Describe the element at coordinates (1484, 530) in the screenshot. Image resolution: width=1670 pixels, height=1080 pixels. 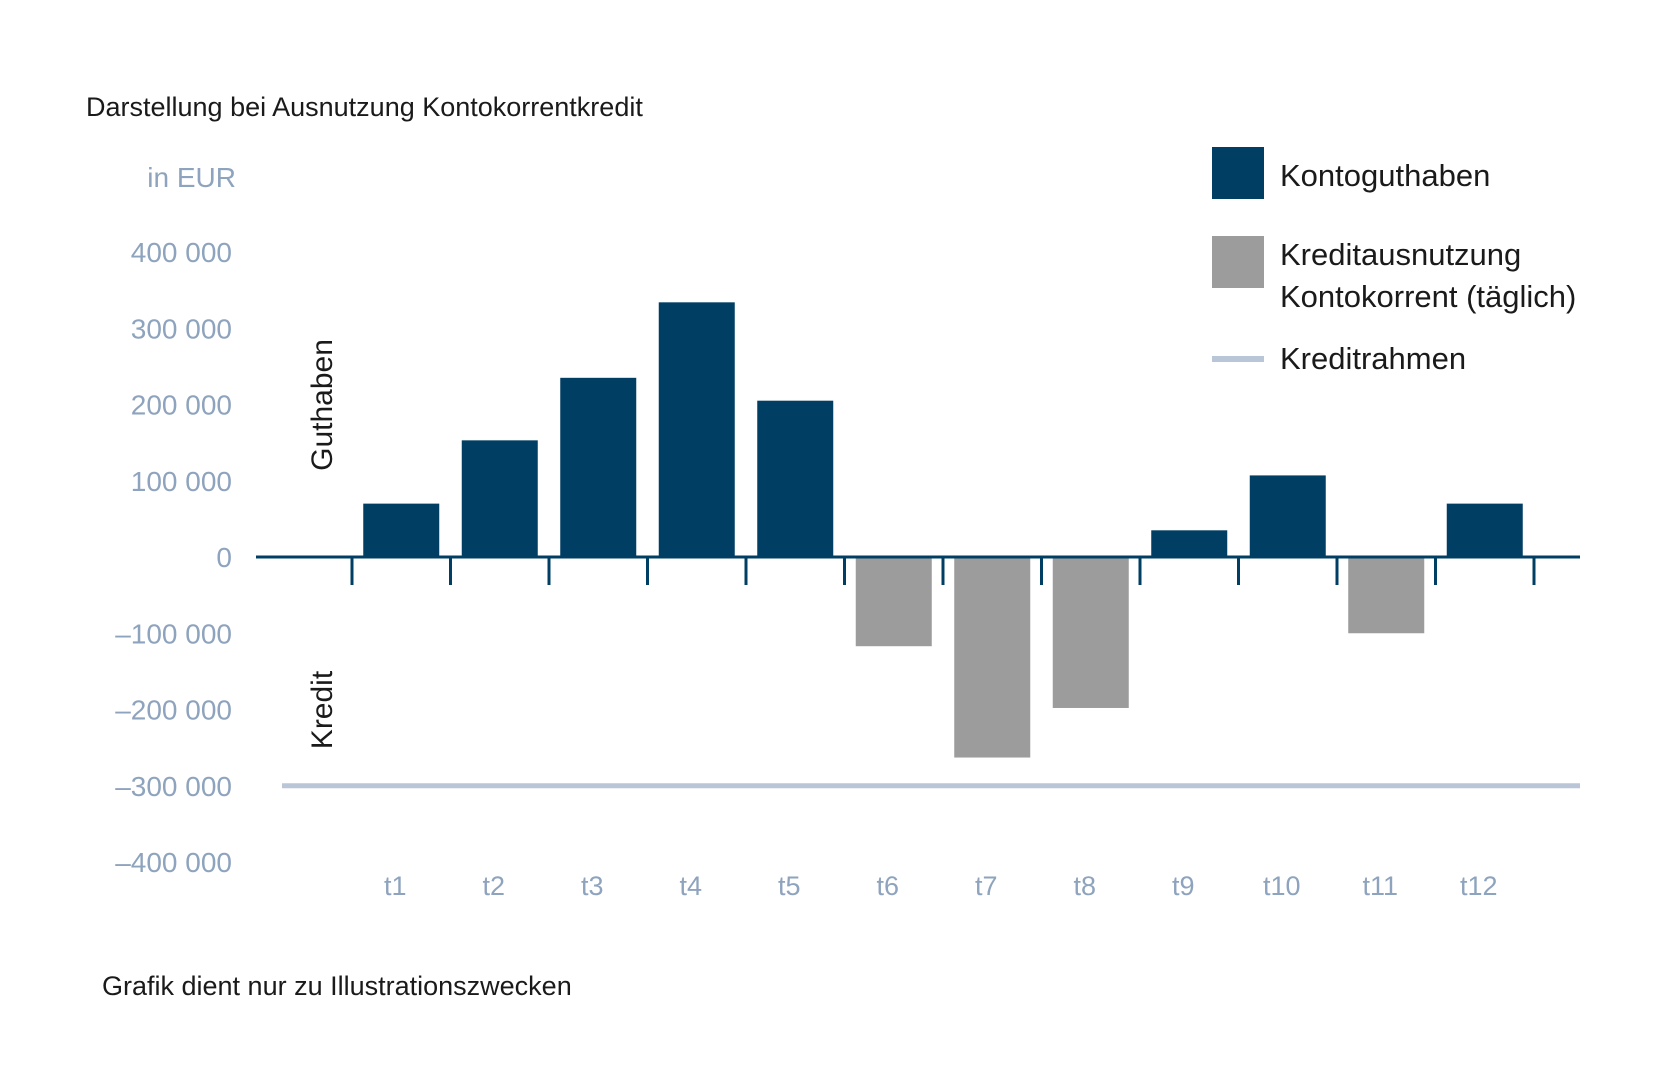
I see `bar-t12` at that location.